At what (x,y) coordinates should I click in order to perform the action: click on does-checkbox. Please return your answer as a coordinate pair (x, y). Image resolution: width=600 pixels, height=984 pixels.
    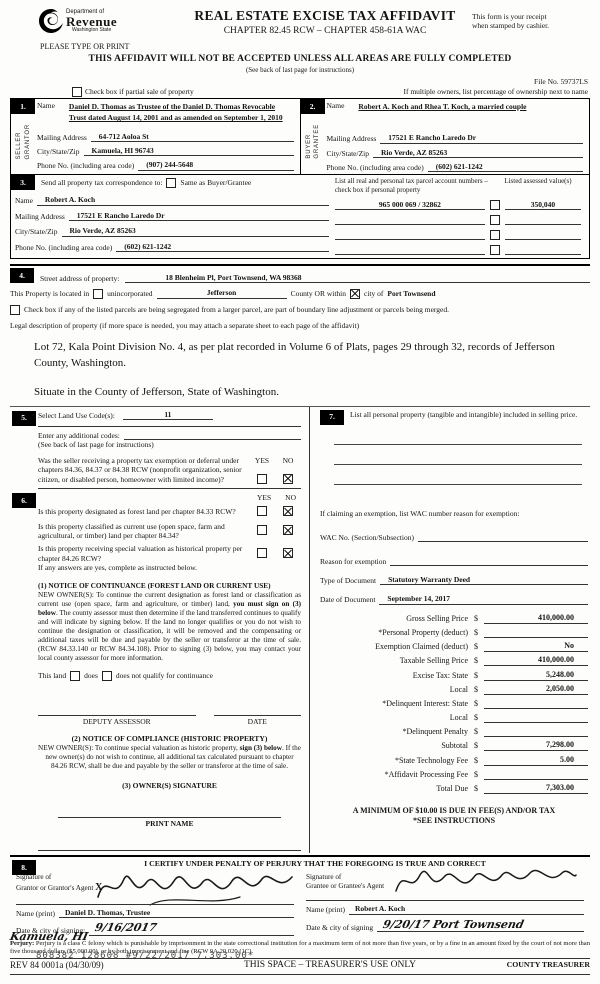
    Looking at the image, I should click on (75, 675).